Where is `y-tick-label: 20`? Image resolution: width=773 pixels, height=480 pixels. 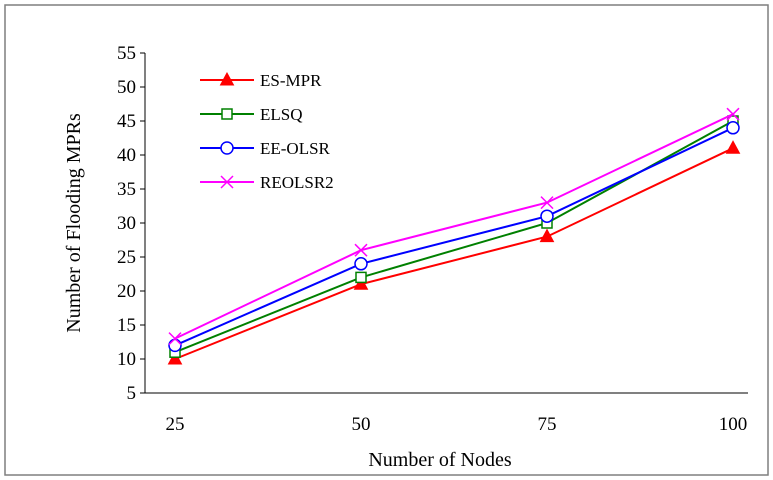
y-tick-label: 20 is located at coordinates (126, 291).